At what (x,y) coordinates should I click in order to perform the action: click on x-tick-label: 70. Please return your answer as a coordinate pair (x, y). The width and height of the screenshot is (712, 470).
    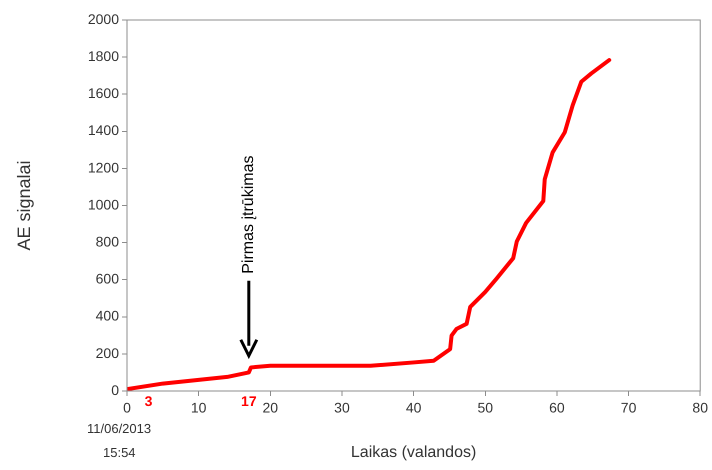
    Looking at the image, I should click on (628, 407).